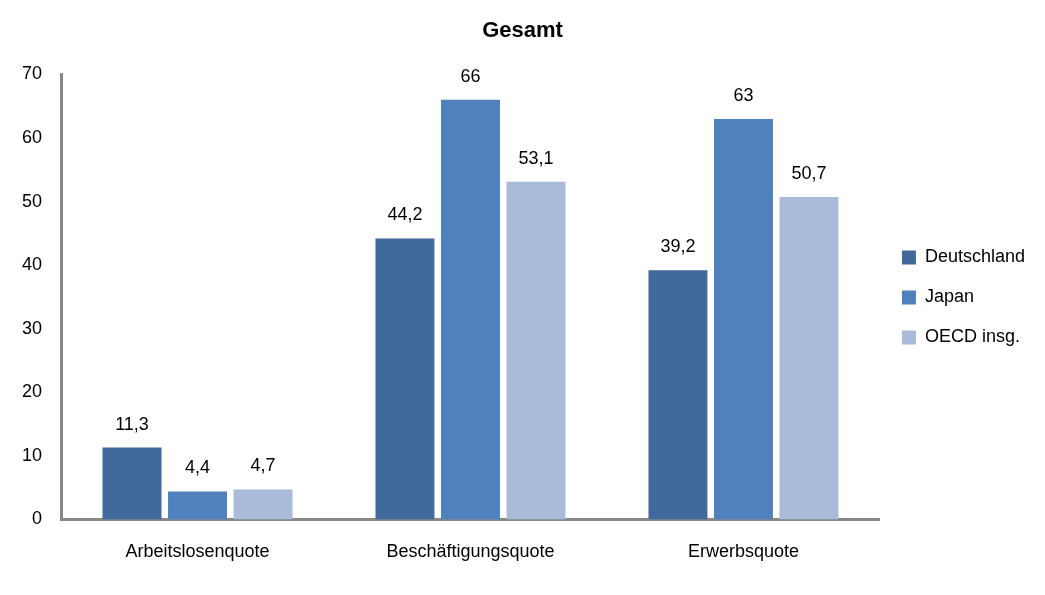 The height and width of the screenshot is (595, 1045). Describe the element at coordinates (743, 551) in the screenshot. I see `x-tick-label: Erwerbsquote` at that location.